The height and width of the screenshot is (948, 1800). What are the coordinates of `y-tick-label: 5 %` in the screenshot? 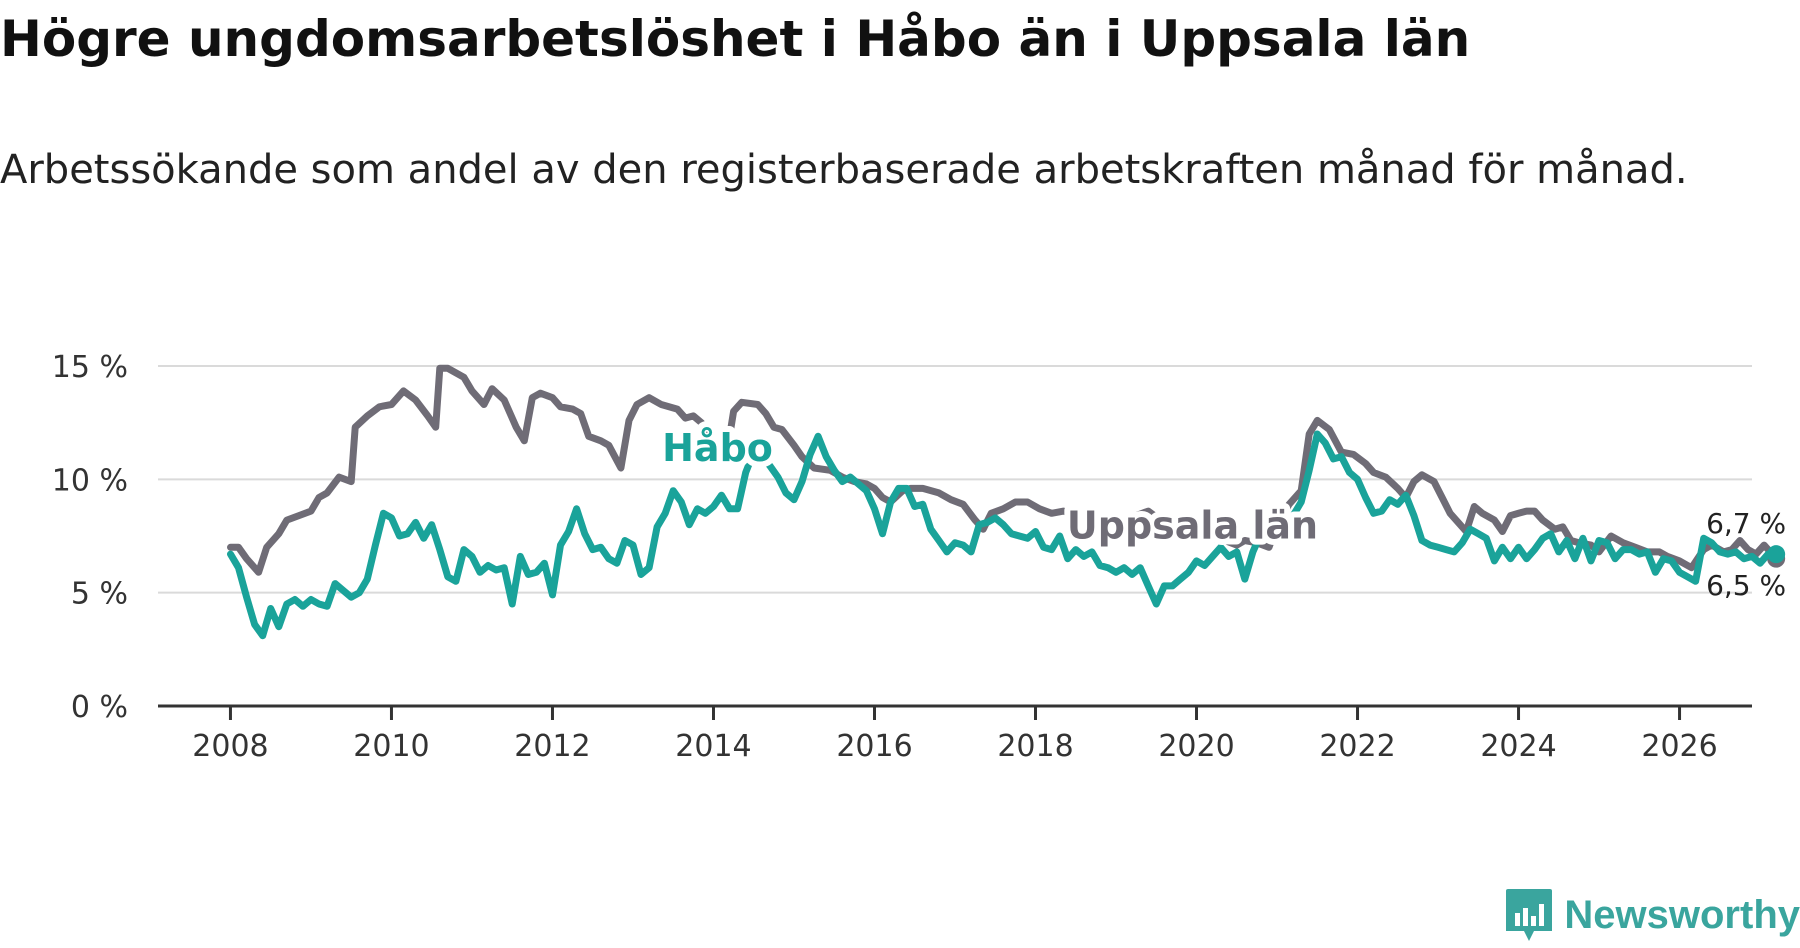 It's located at (99, 594).